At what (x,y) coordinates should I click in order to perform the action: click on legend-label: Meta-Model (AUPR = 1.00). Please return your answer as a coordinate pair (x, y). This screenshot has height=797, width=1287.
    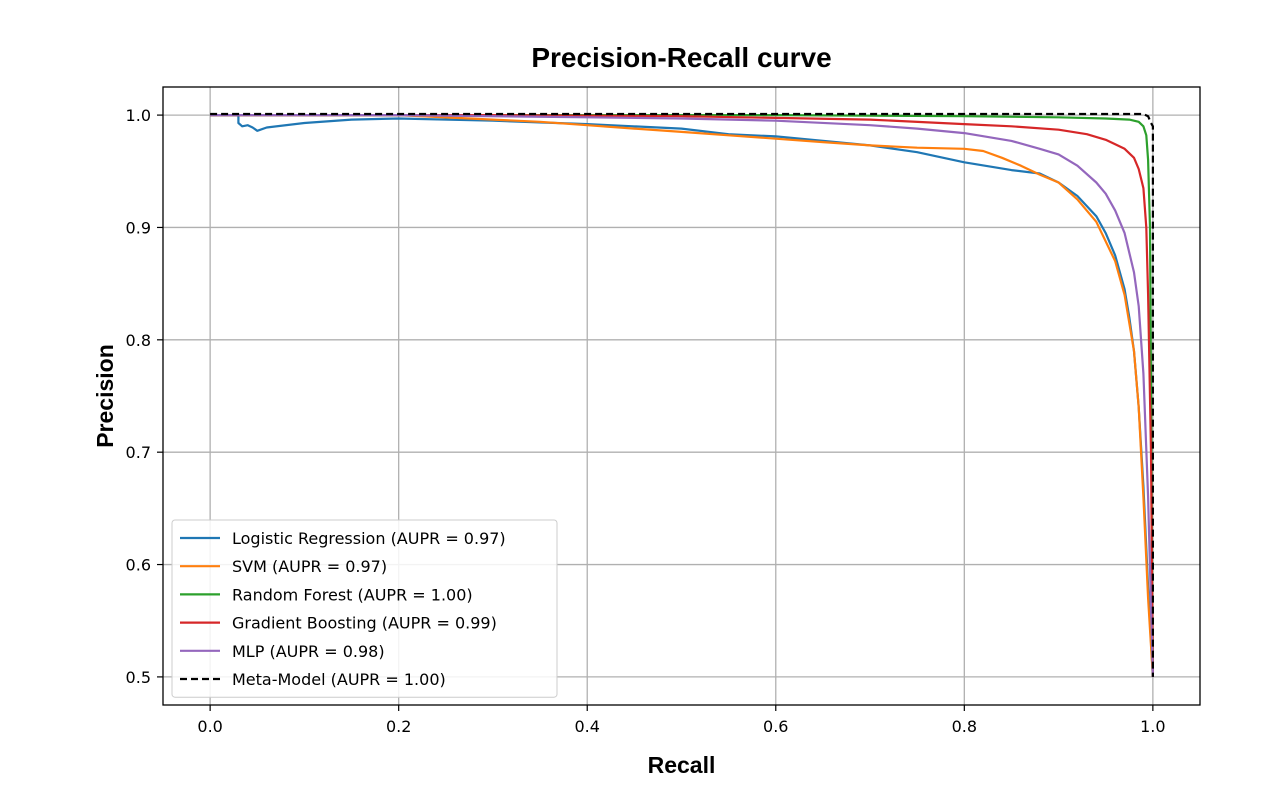
    Looking at the image, I should click on (339, 679).